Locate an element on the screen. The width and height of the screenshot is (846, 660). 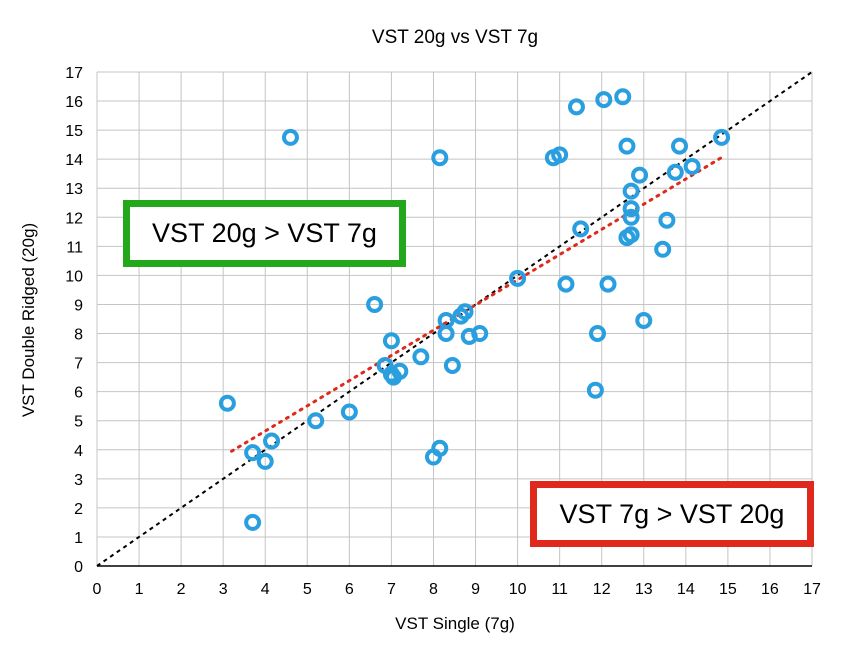
x-tick-label: 15 is located at coordinates (728, 589).